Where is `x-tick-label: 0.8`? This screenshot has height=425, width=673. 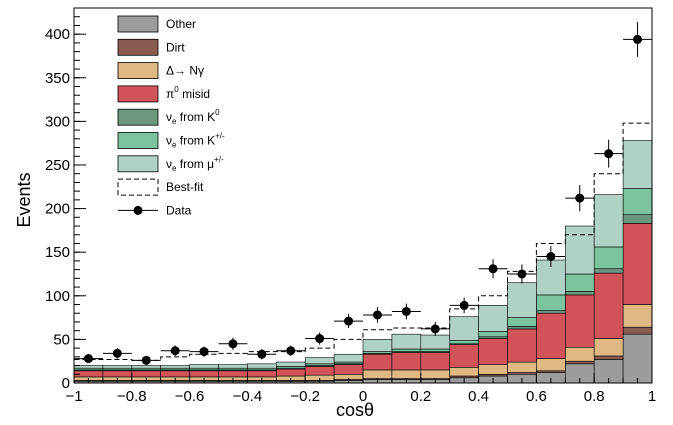 x-tick-label: 0.8 is located at coordinates (594, 396).